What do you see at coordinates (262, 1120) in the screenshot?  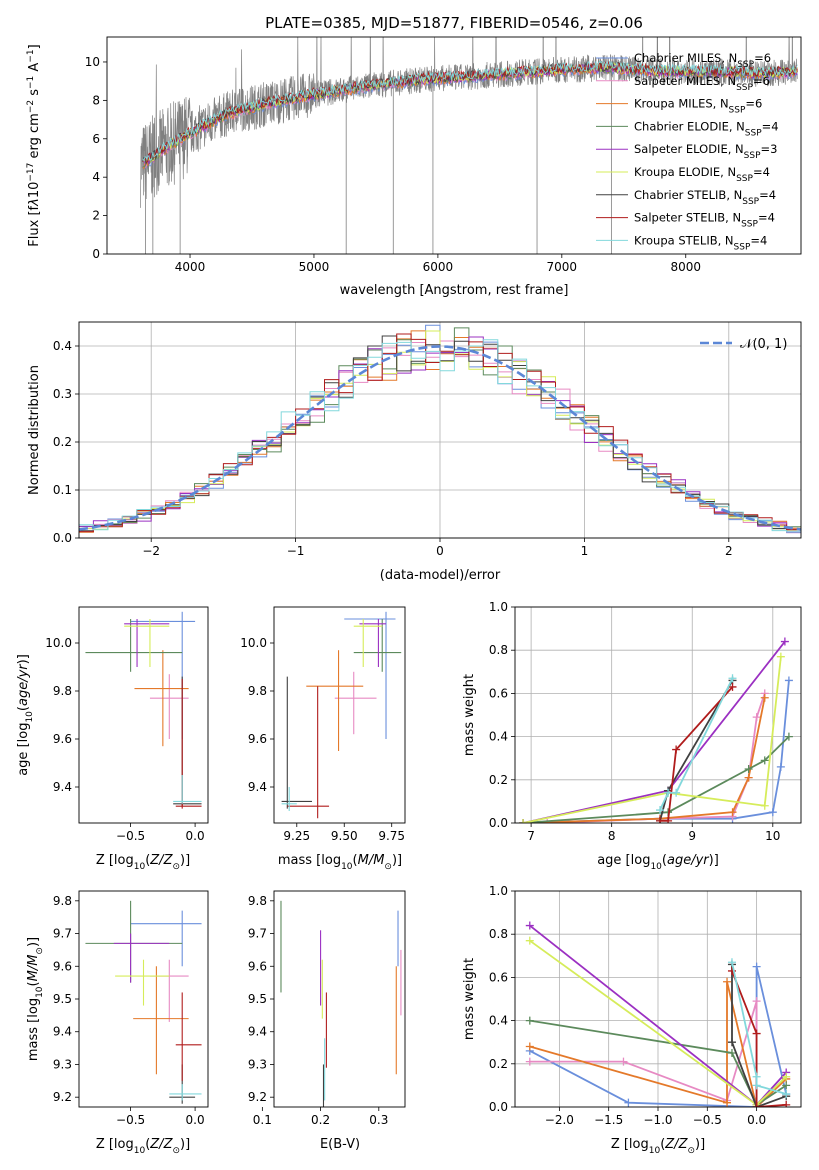 I see `x-tick-label: 0.1` at bounding box center [262, 1120].